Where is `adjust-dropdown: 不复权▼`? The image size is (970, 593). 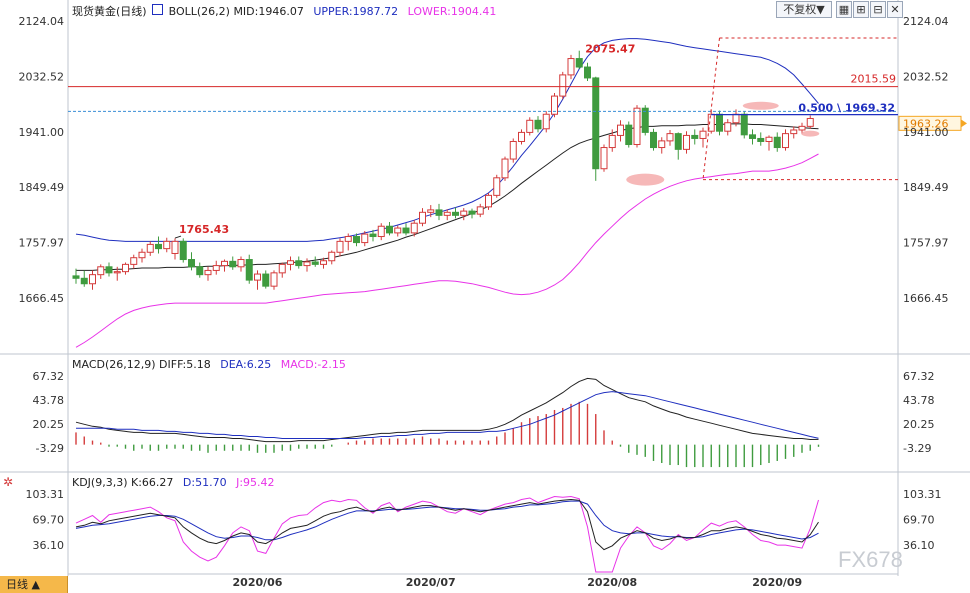
adjust-dropdown: 不复权▼ is located at coordinates (804, 9).